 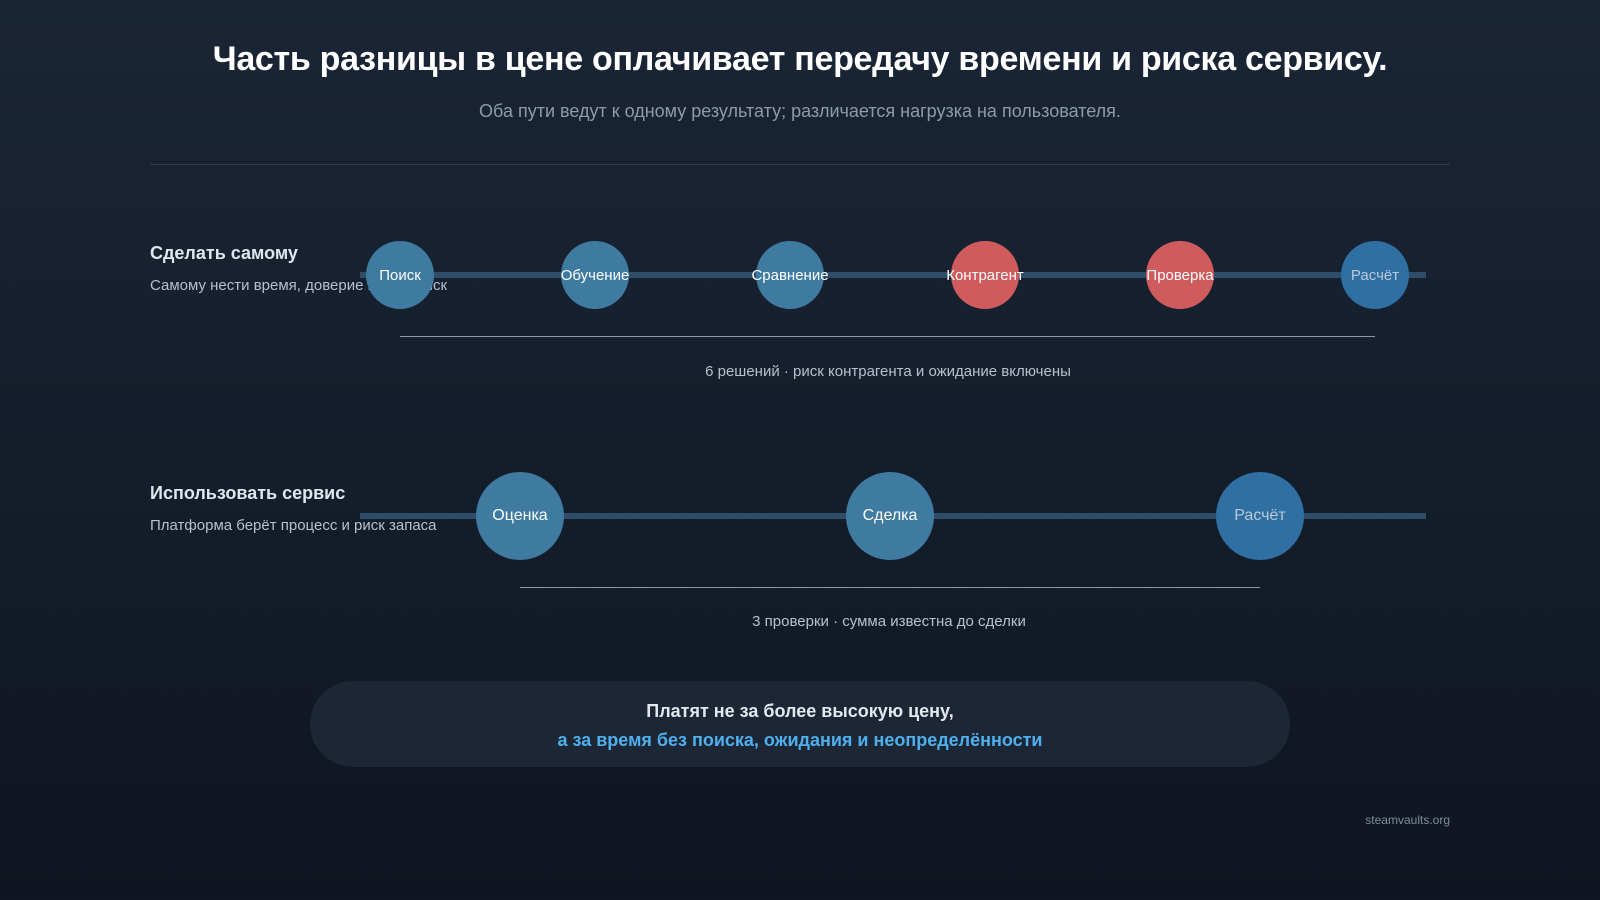 What do you see at coordinates (800, 711) in the screenshot?
I see `callout-line-1: Платят не за более высокую цену,` at bounding box center [800, 711].